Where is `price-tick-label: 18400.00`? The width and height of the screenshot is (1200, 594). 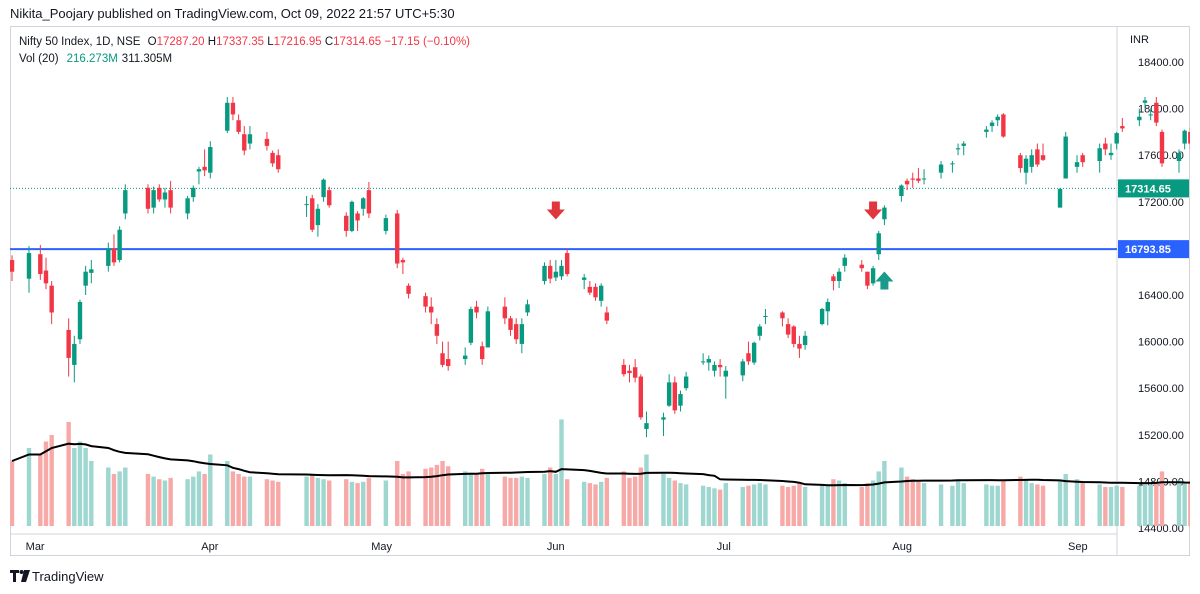 price-tick-label: 18400.00 is located at coordinates (1161, 63).